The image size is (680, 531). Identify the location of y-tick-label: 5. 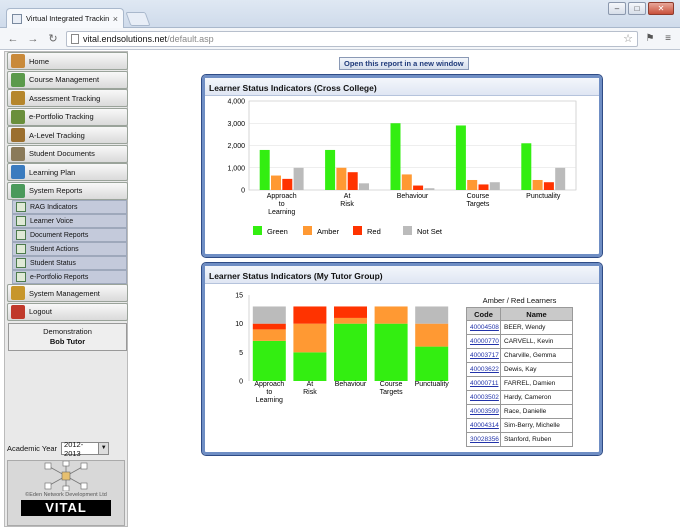
(241, 353).